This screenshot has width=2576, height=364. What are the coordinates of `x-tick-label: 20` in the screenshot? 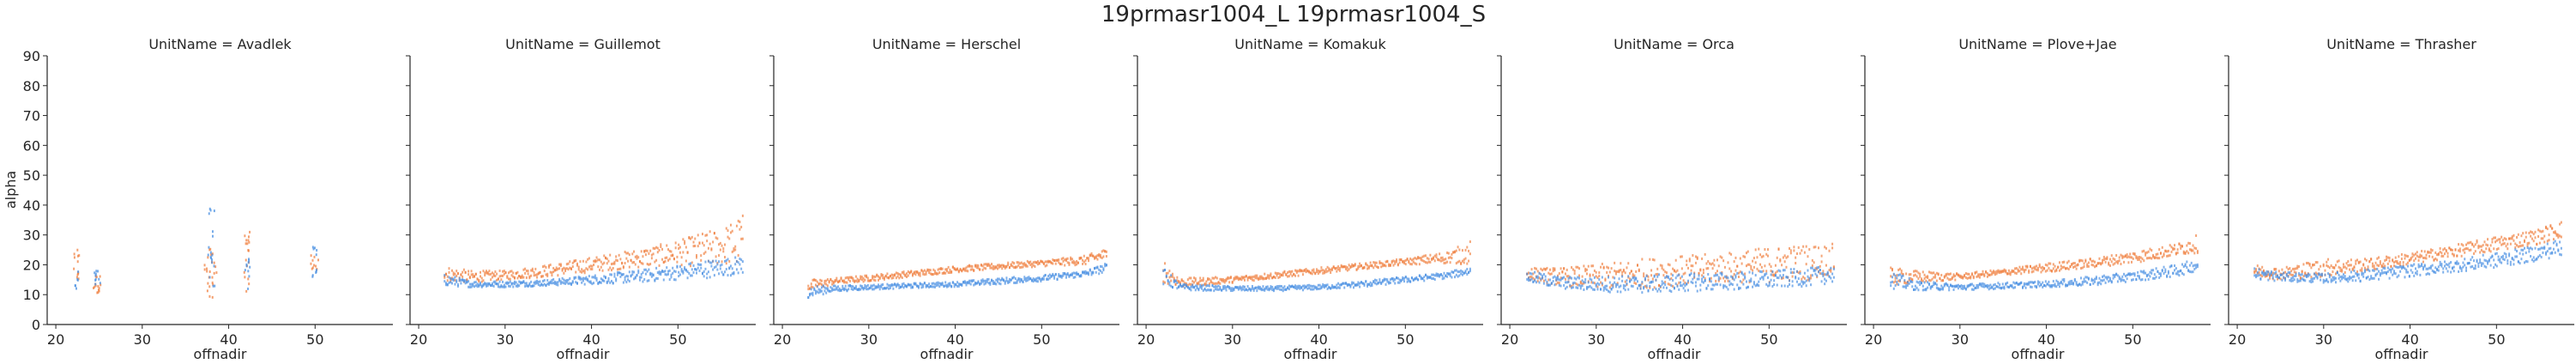 It's located at (2237, 340).